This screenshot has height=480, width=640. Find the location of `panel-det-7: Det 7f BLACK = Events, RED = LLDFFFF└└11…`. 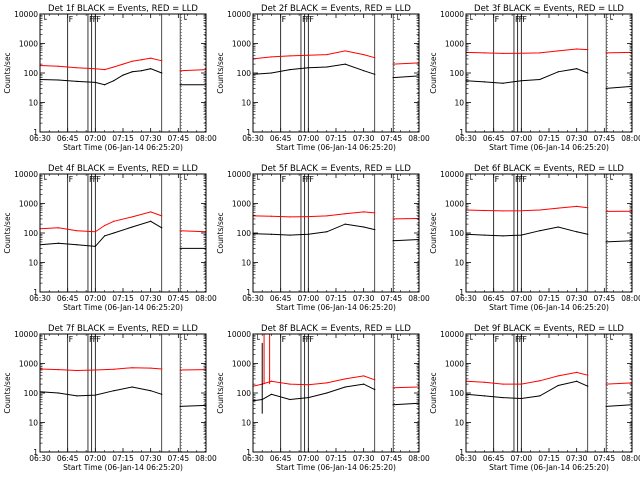

panel-det-7: Det 7f BLACK = Events, RED = LLDFFFF└└11… is located at coordinates (110, 398).